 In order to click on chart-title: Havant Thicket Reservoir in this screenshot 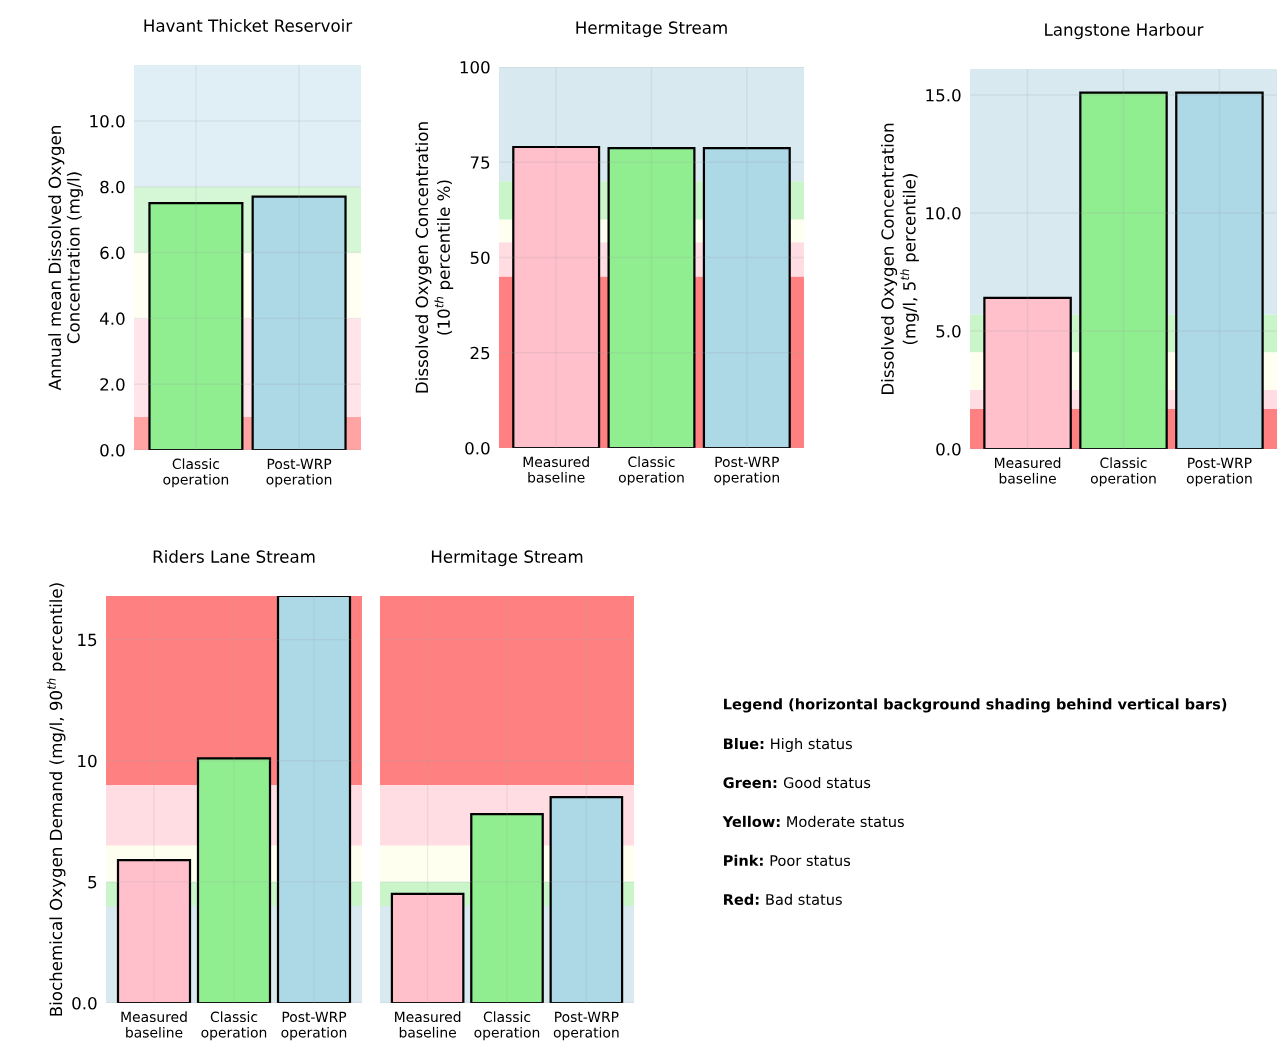, I will do `click(248, 25)`.